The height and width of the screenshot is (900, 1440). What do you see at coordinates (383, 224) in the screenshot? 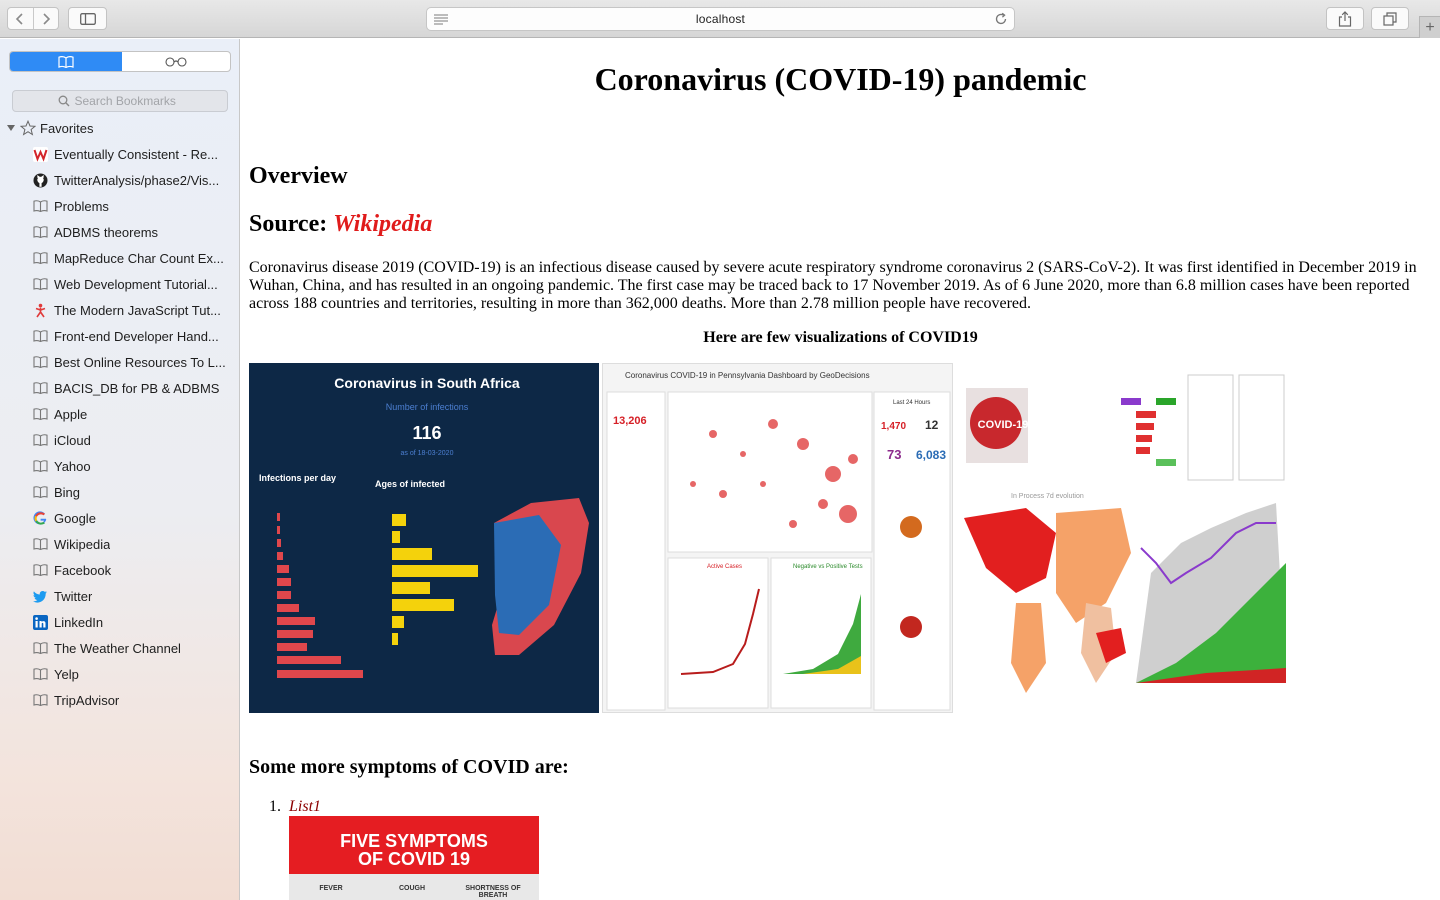
I see `wikipedia-link: Wikipedia` at bounding box center [383, 224].